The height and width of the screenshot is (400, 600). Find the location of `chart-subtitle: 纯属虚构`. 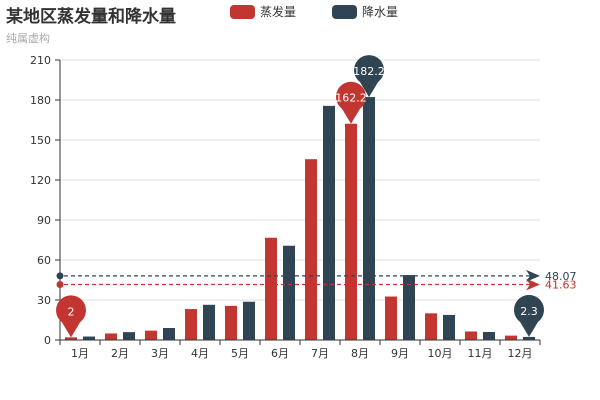

chart-subtitle: 纯属虚构 is located at coordinates (28, 38).